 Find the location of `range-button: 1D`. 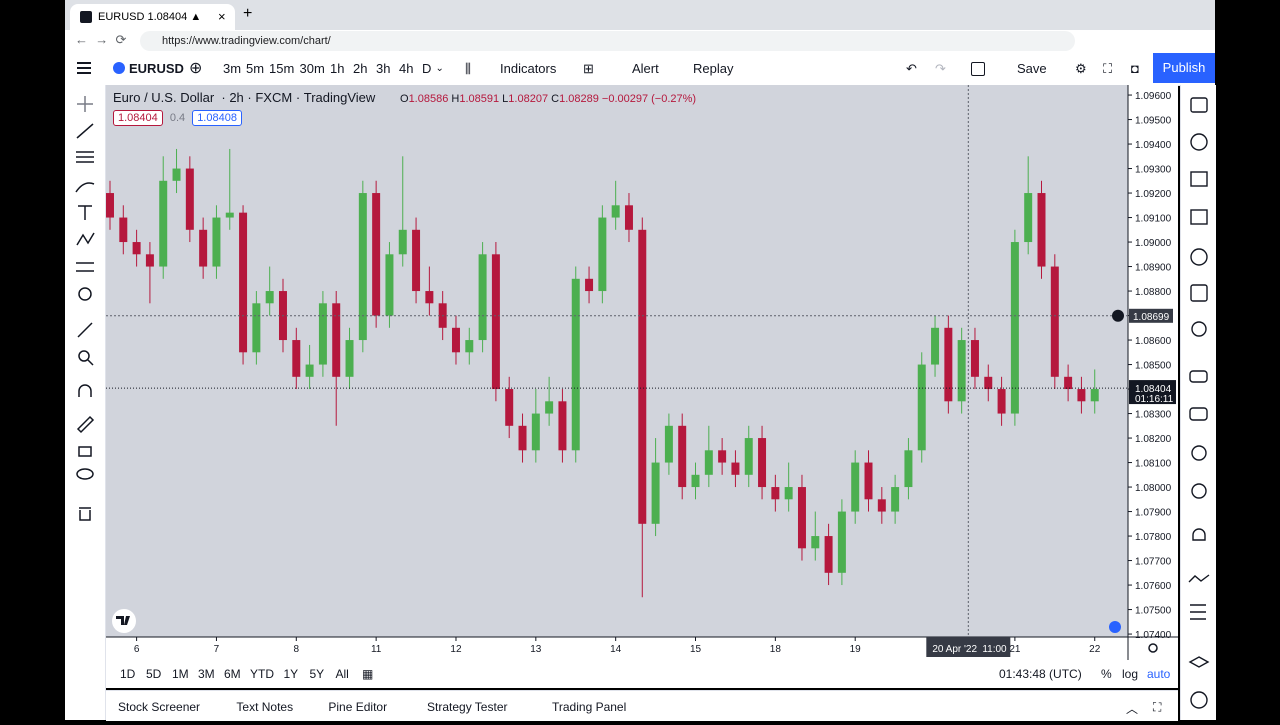

range-button: 1D is located at coordinates (128, 674).